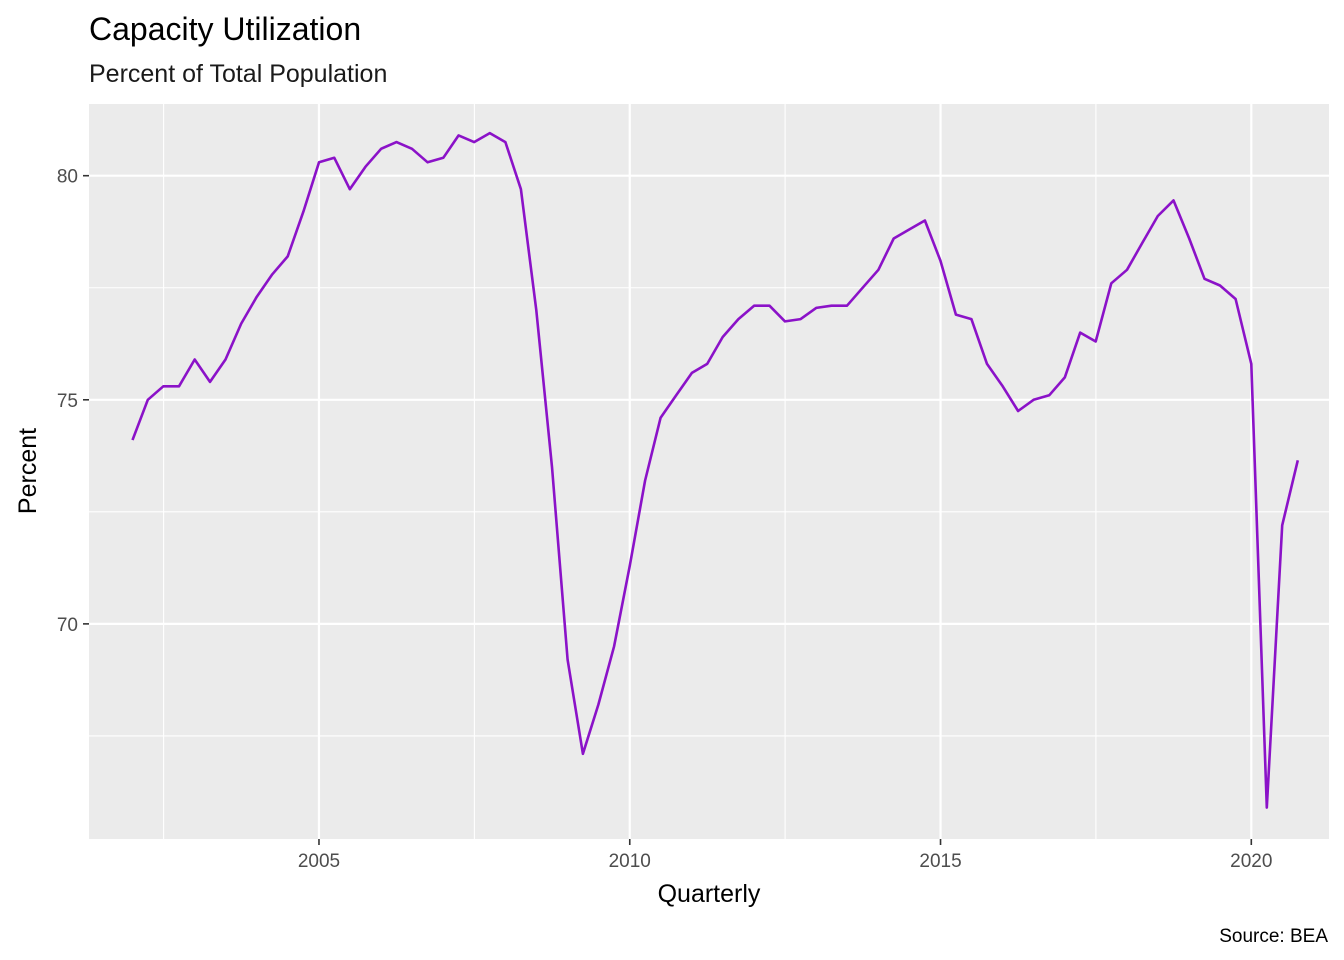  Describe the element at coordinates (1251, 861) in the screenshot. I see `x-tick-label: 2020` at that location.